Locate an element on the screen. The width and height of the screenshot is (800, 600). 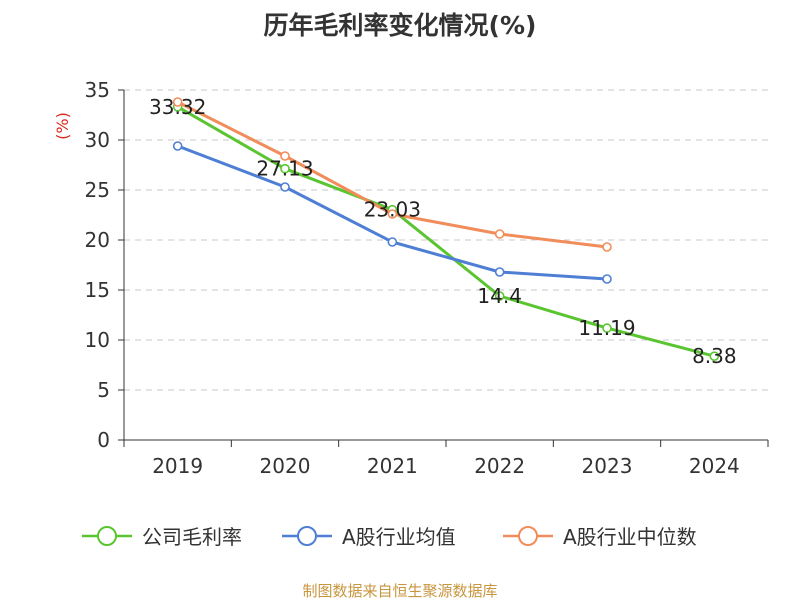
y-tick-label: 20 is located at coordinates (97, 240).